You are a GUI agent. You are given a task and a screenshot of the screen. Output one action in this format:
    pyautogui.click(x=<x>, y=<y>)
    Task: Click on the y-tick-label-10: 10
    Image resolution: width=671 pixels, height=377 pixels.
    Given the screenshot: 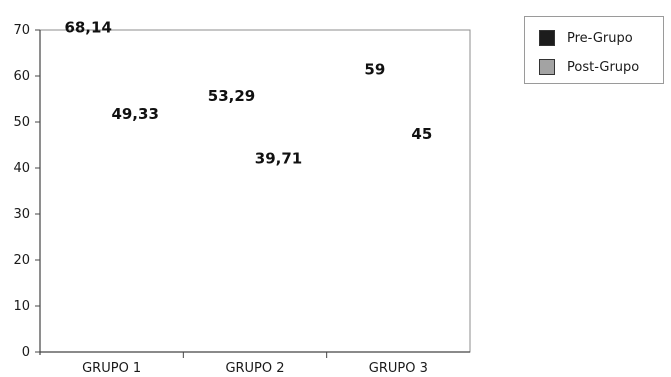 What is the action you would take?
    pyautogui.click(x=21, y=306)
    